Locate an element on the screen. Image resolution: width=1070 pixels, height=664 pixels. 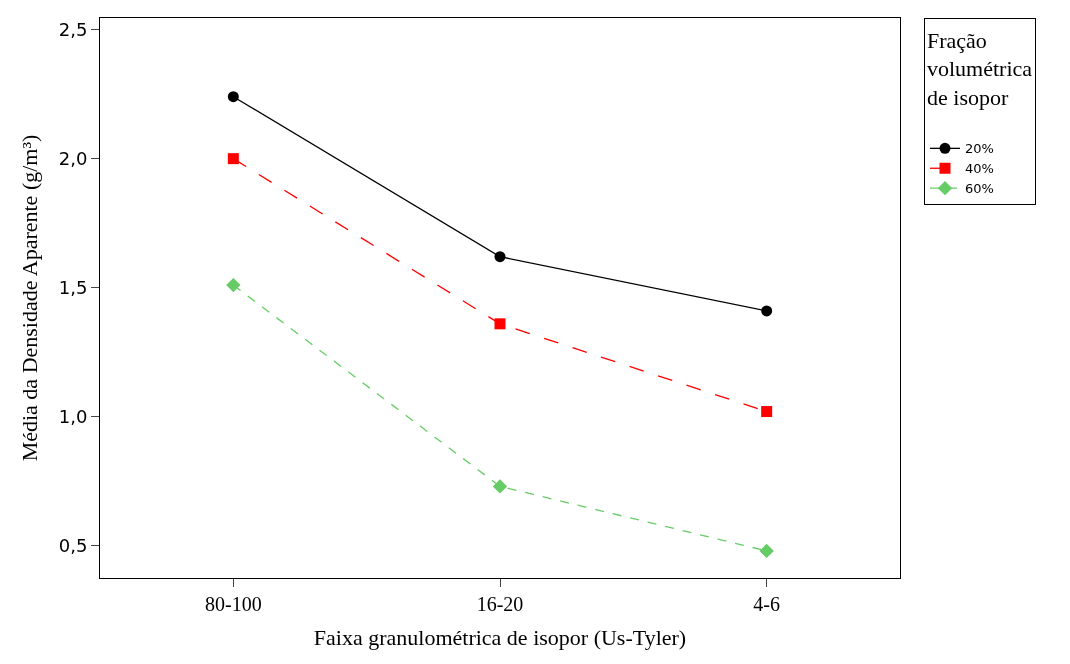
x-tick-label: 4-6 is located at coordinates (767, 604).